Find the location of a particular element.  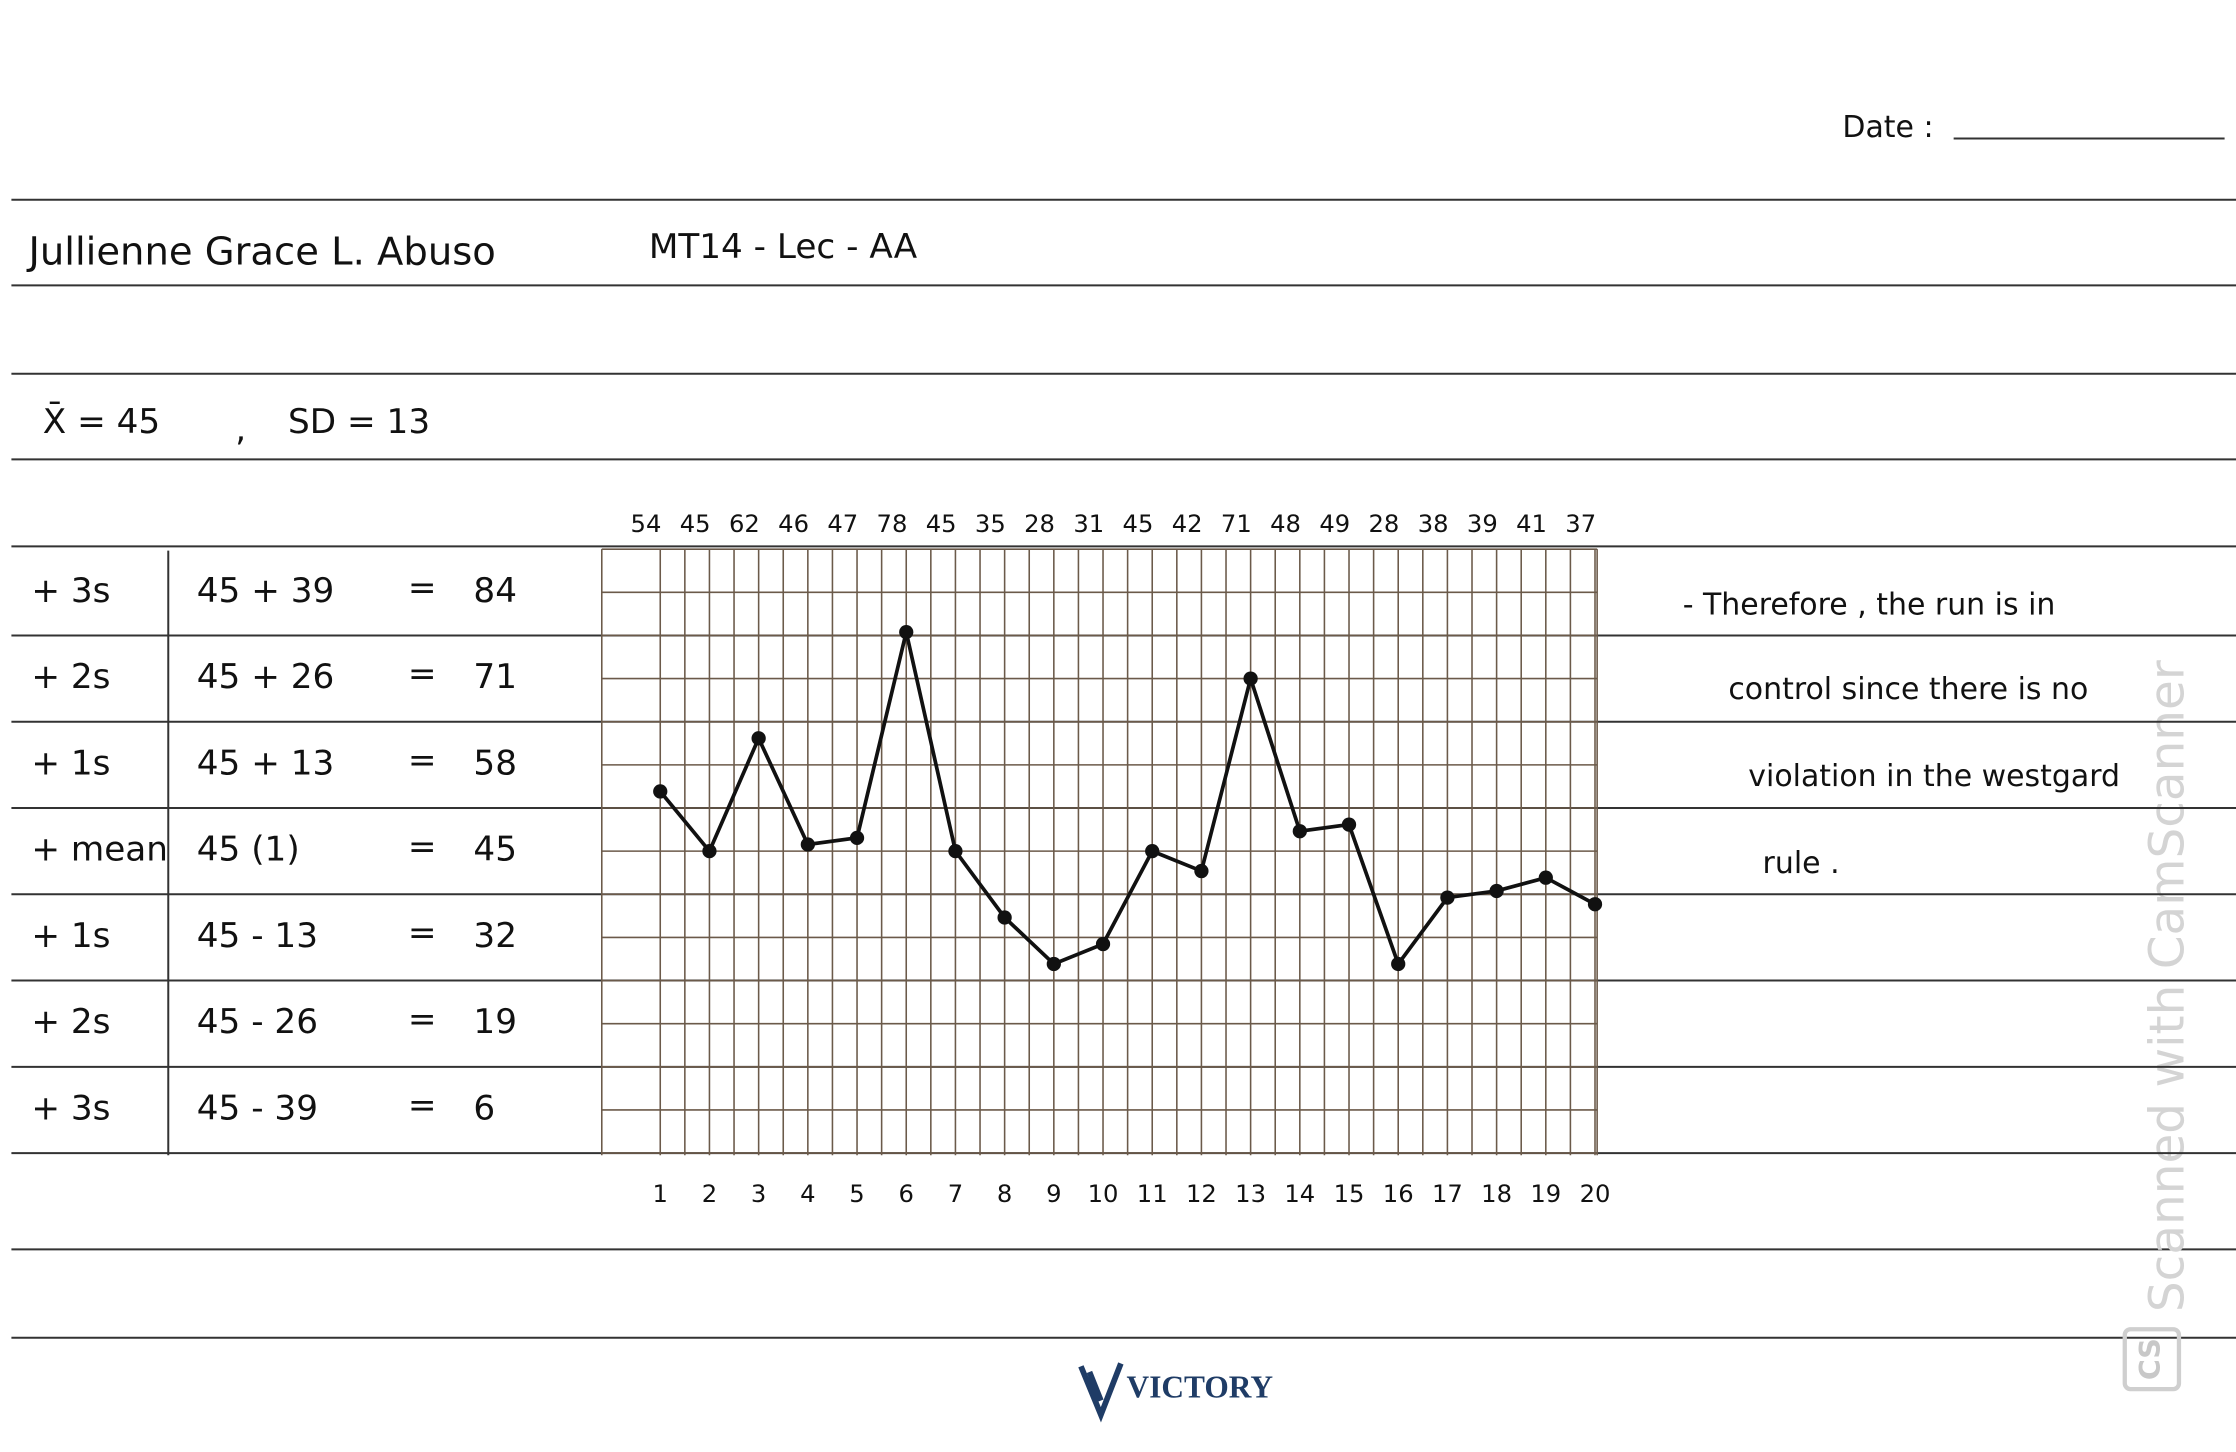

row-result: 84 is located at coordinates (495, 591).